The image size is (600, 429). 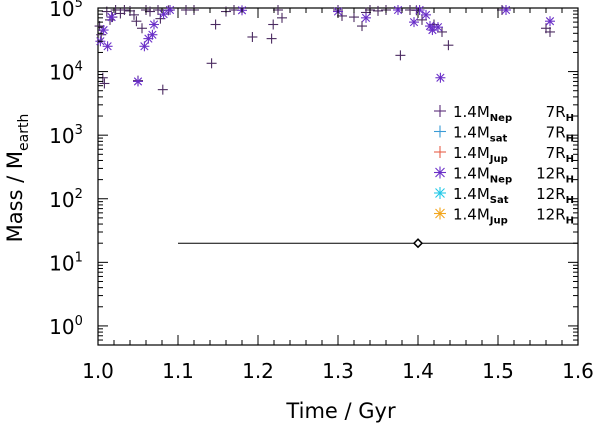 I want to click on reference-layer, so click(x=378, y=243).